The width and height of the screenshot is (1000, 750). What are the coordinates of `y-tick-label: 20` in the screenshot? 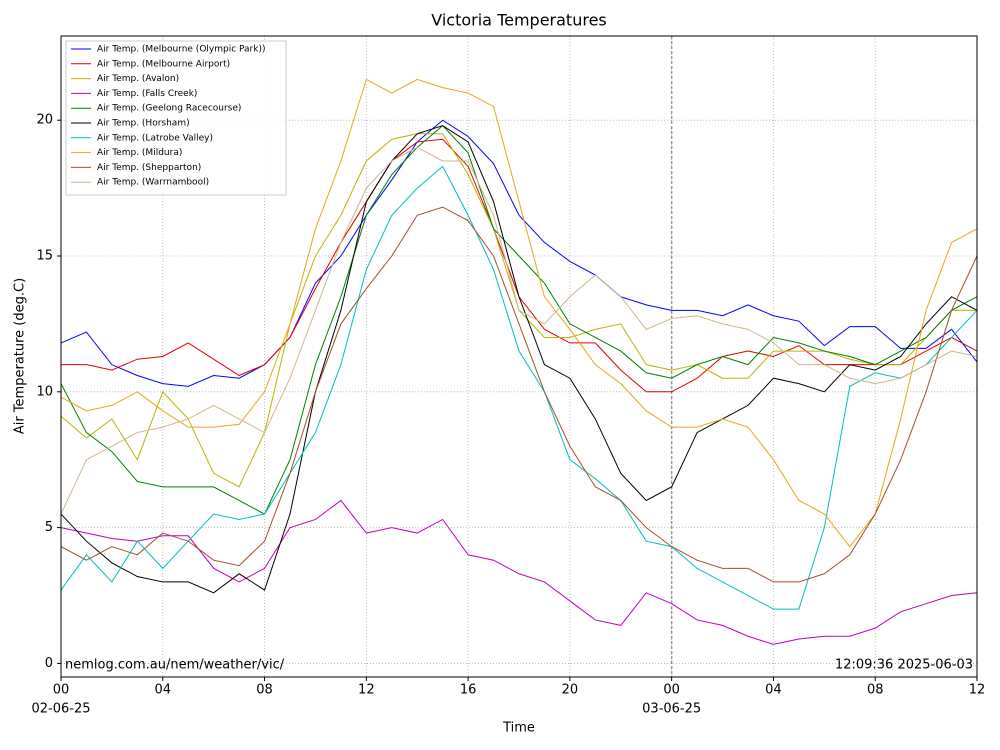 It's located at (44, 120).